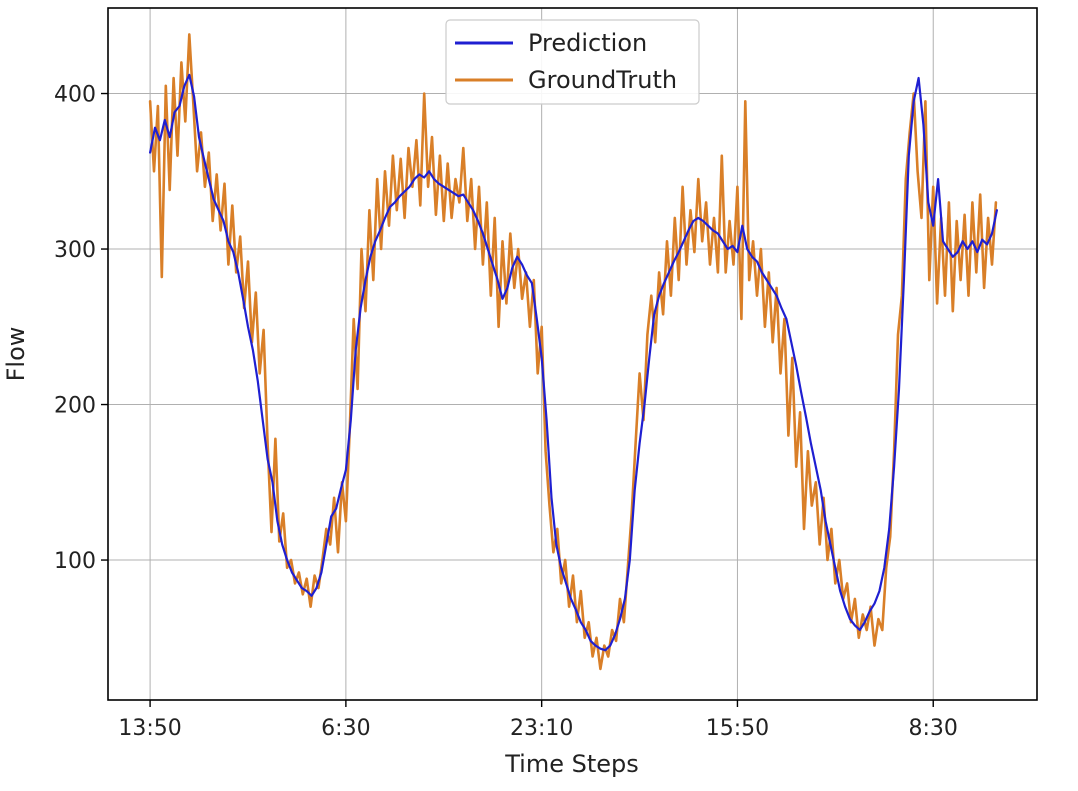 The width and height of the screenshot is (1078, 791). What do you see at coordinates (81, 328) in the screenshot?
I see `y-axis: 100 200 300 400` at bounding box center [81, 328].